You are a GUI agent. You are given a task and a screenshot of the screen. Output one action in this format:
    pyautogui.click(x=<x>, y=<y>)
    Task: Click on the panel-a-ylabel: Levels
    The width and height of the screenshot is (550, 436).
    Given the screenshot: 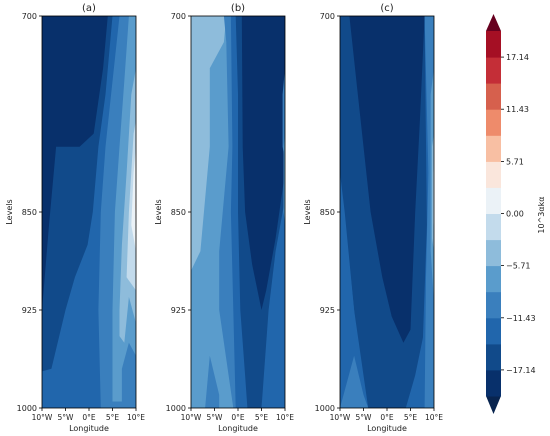 What is the action you would take?
    pyautogui.click(x=9, y=211)
    